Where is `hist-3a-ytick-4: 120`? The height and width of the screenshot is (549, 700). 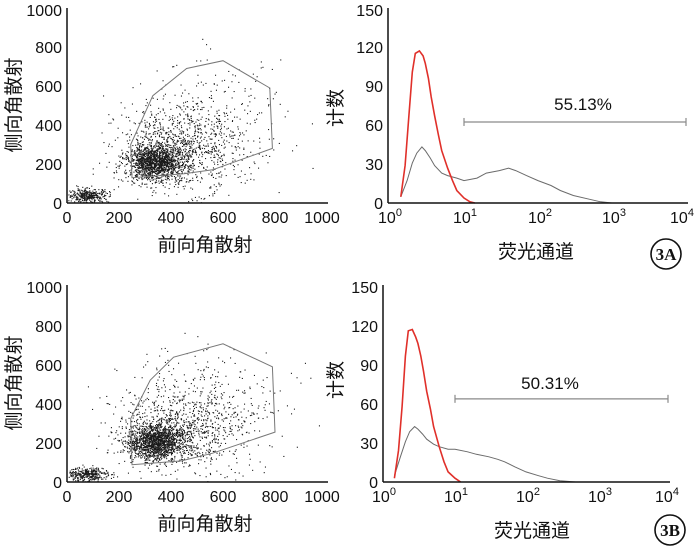
hist-3a-ytick-4: 120 is located at coordinates (369, 48).